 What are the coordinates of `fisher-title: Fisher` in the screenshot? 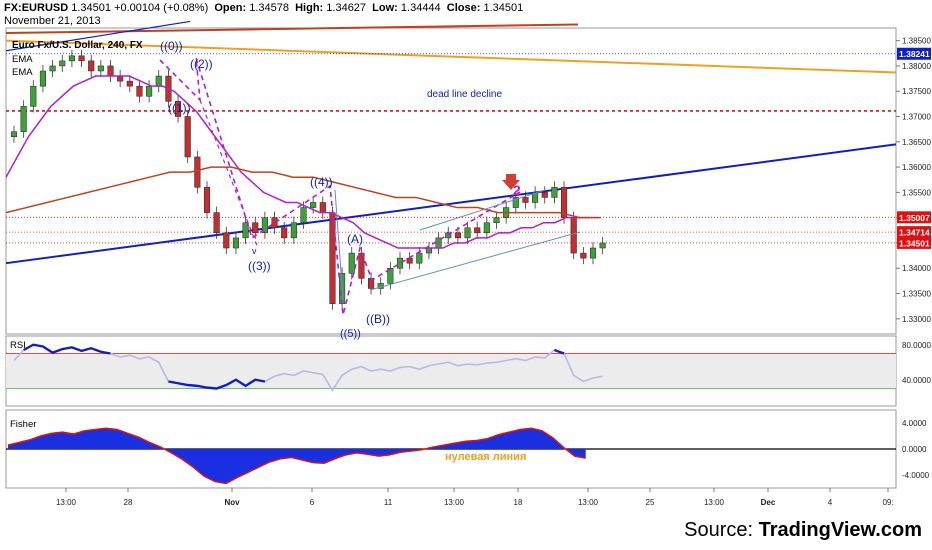 It's located at (23, 424).